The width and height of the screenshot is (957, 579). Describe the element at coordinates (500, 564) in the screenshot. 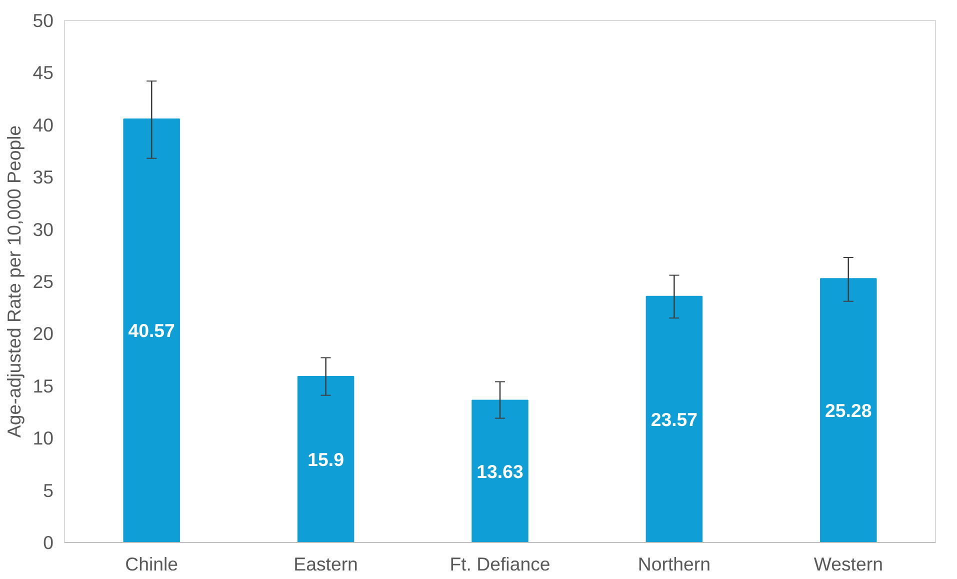

I see `x-tick-label: Ft. Defiance` at that location.